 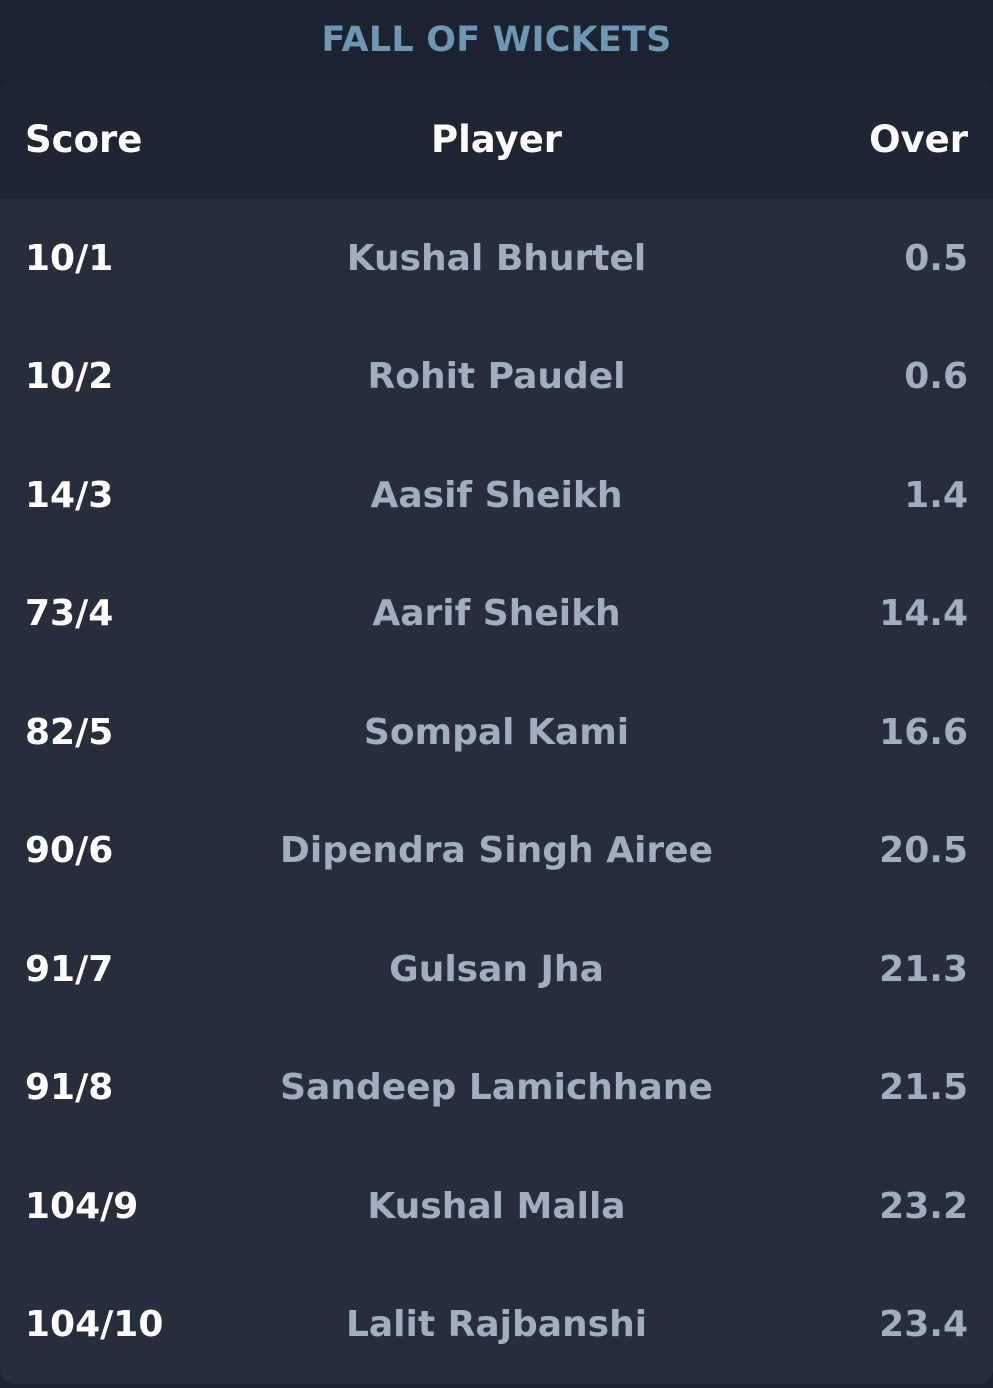 I want to click on player-cell: Rohit Paudel, so click(x=496, y=377).